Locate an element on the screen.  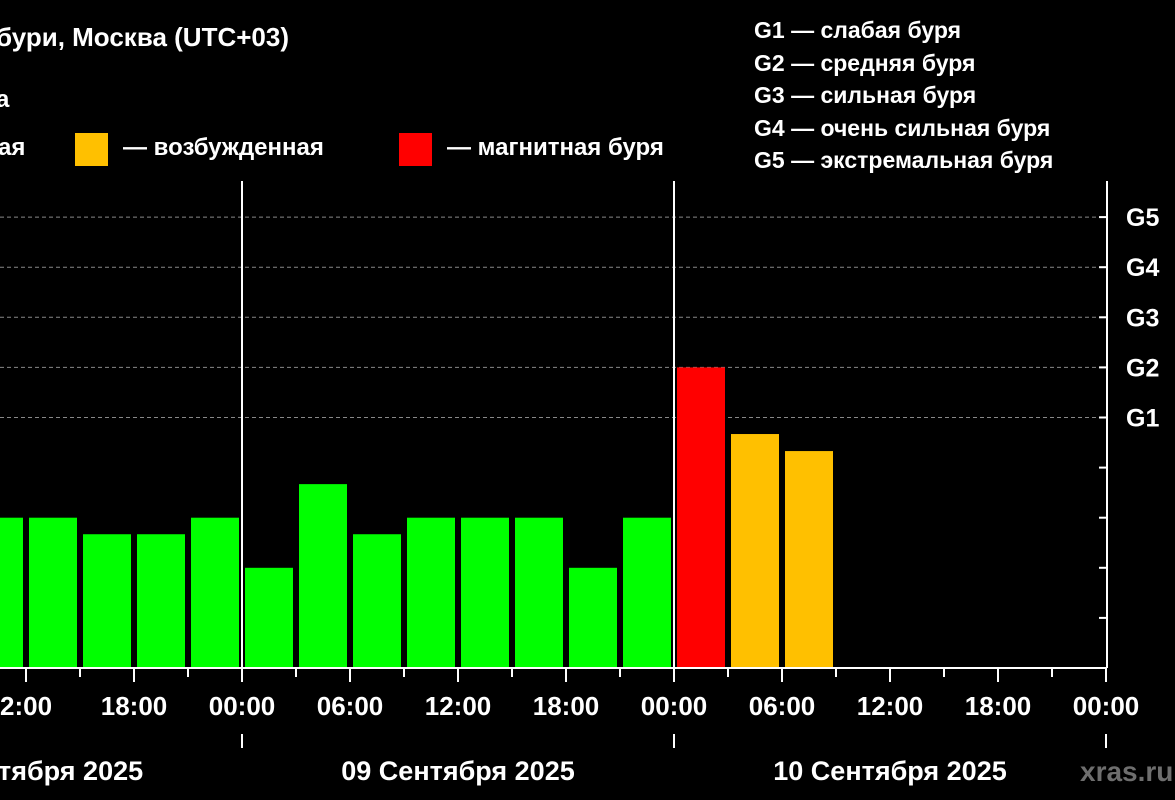
x-tick-label-5: 18:00 is located at coordinates (566, 706).